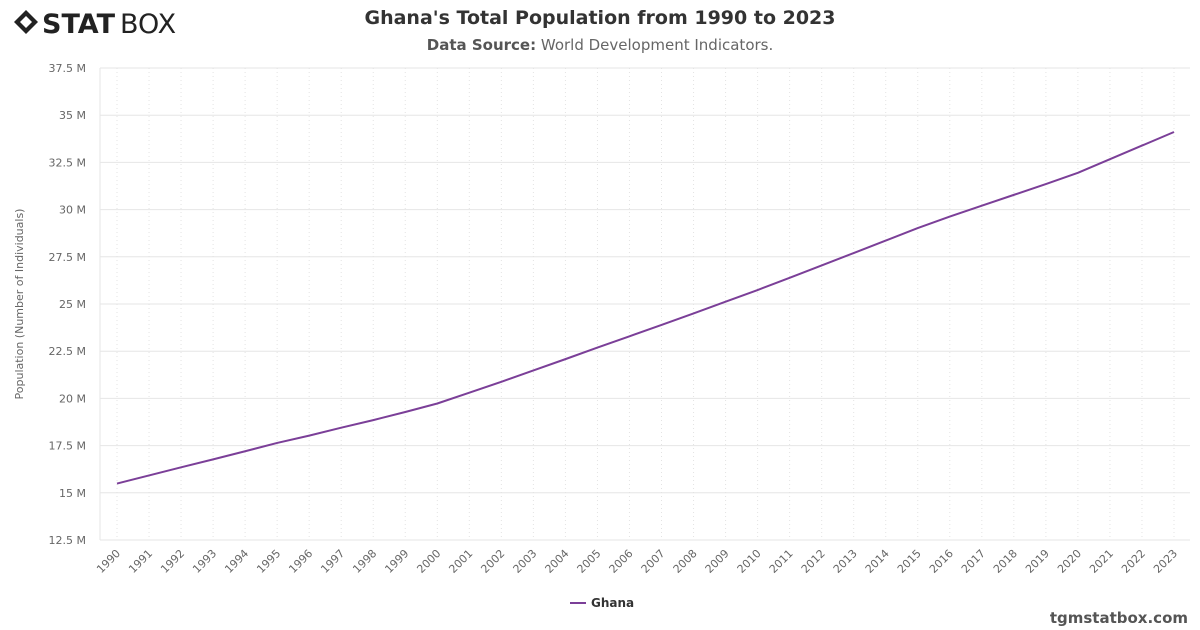 This screenshot has width=1200, height=630. Describe the element at coordinates (1133, 561) in the screenshot. I see `x-tick-label: 2022` at that location.